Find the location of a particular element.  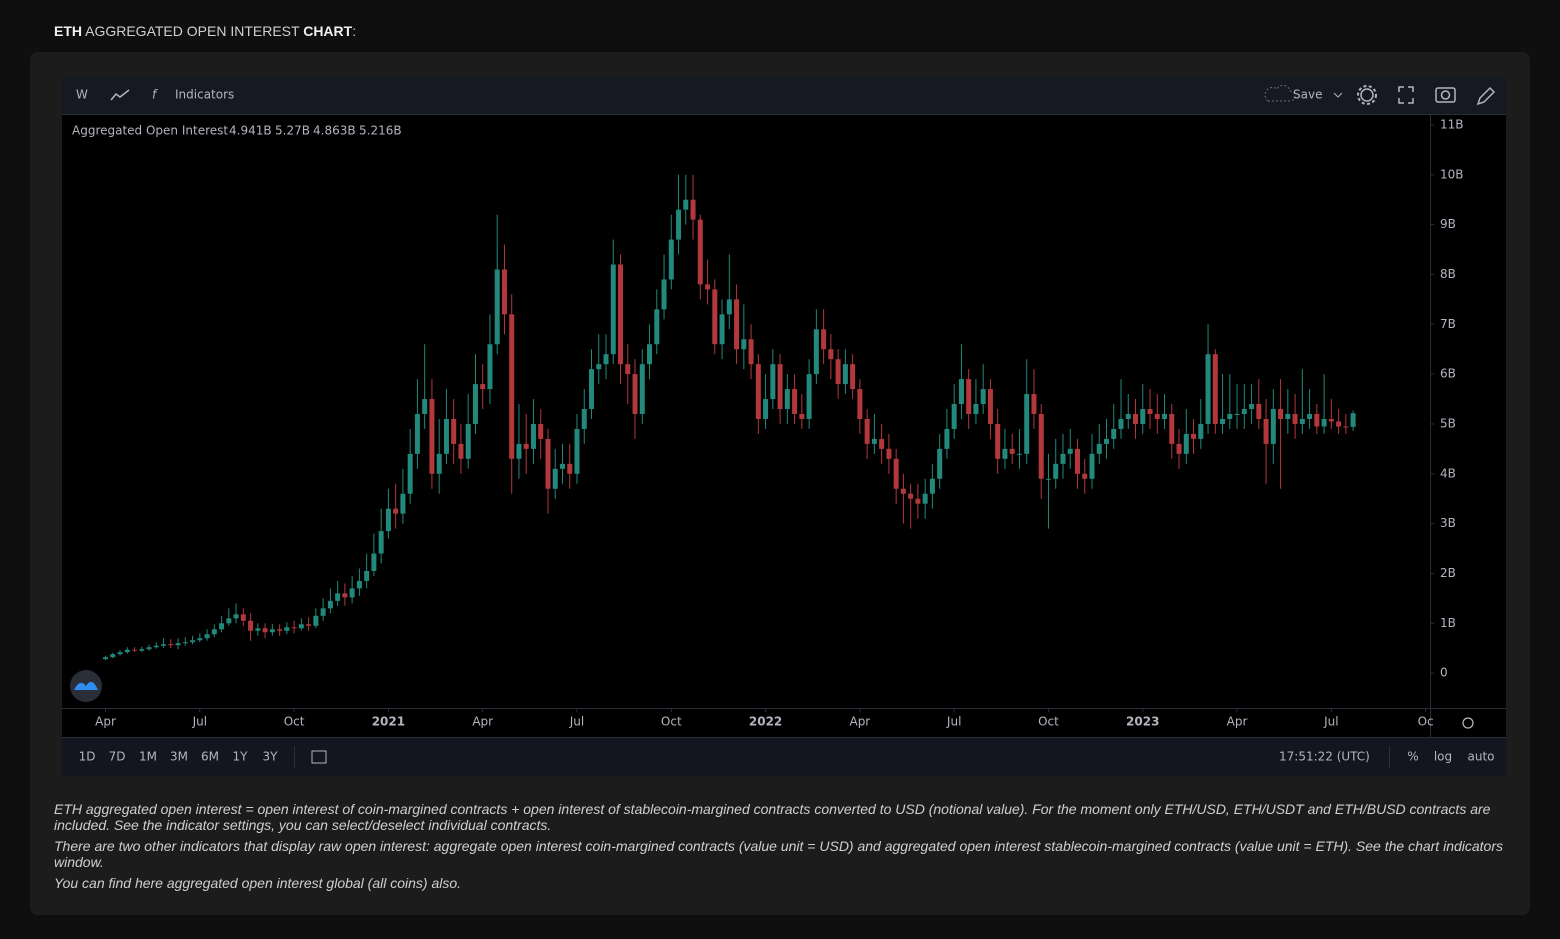

y-tick-label: 5B is located at coordinates (1448, 423).